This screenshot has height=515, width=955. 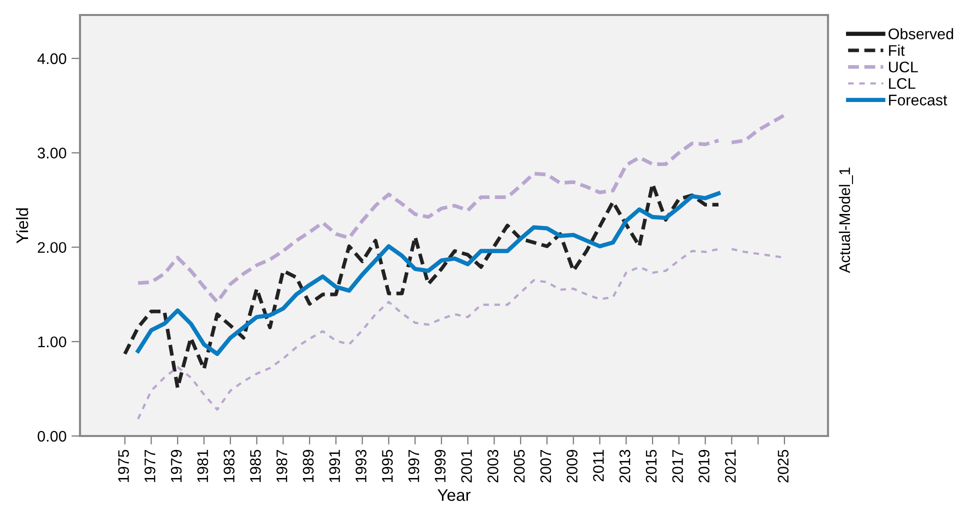 I want to click on x-tick-label: 1977, so click(x=150, y=466).